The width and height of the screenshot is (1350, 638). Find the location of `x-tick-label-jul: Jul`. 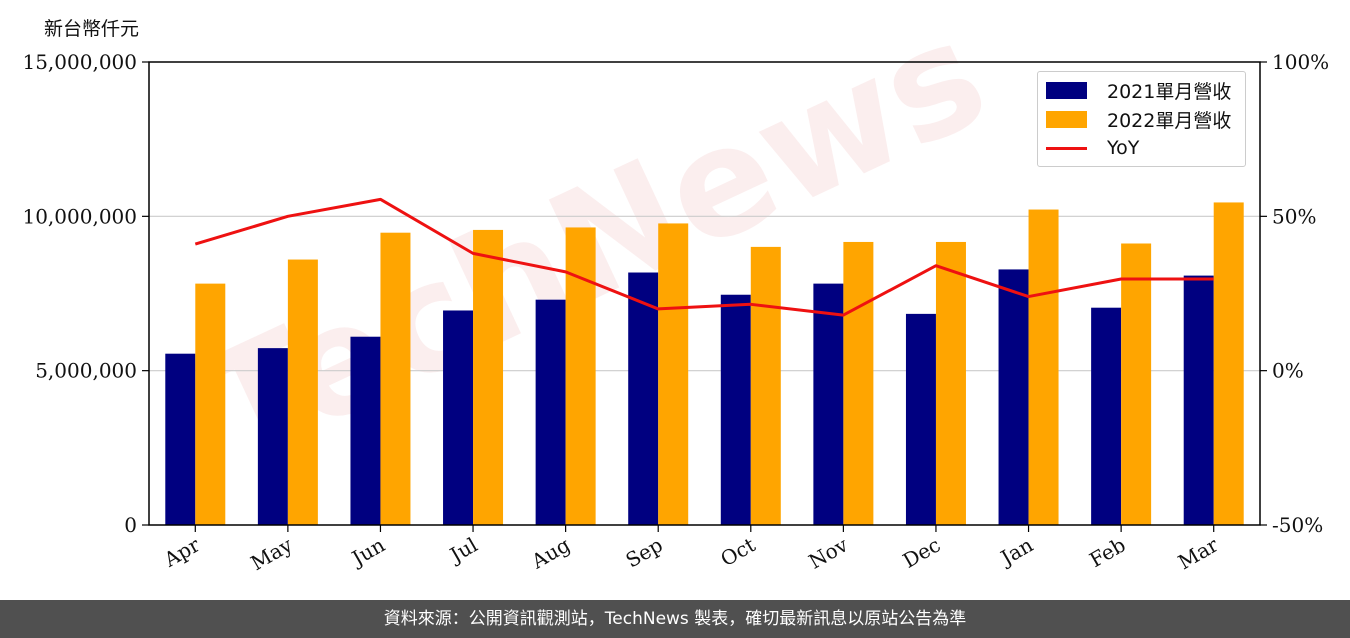

x-tick-label-jul: Jul is located at coordinates (462, 550).